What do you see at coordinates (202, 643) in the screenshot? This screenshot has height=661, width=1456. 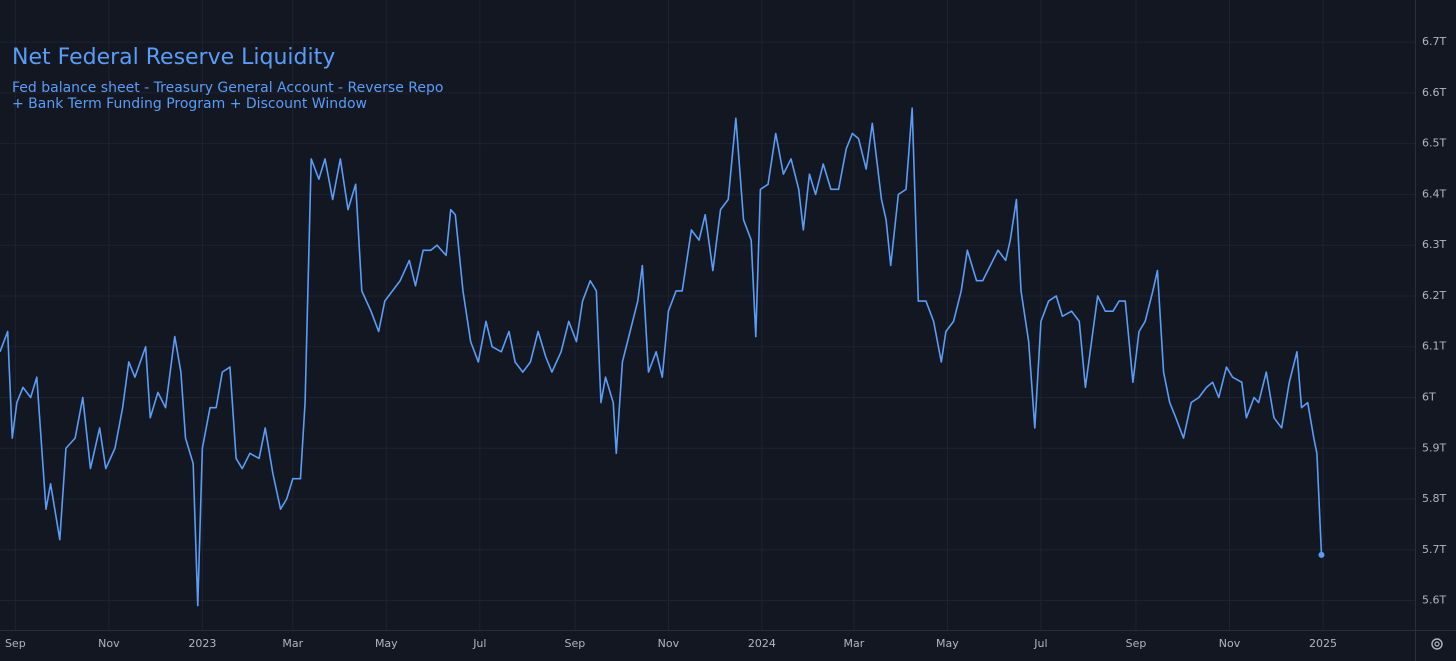 I see `x-tick-label: 2023` at bounding box center [202, 643].